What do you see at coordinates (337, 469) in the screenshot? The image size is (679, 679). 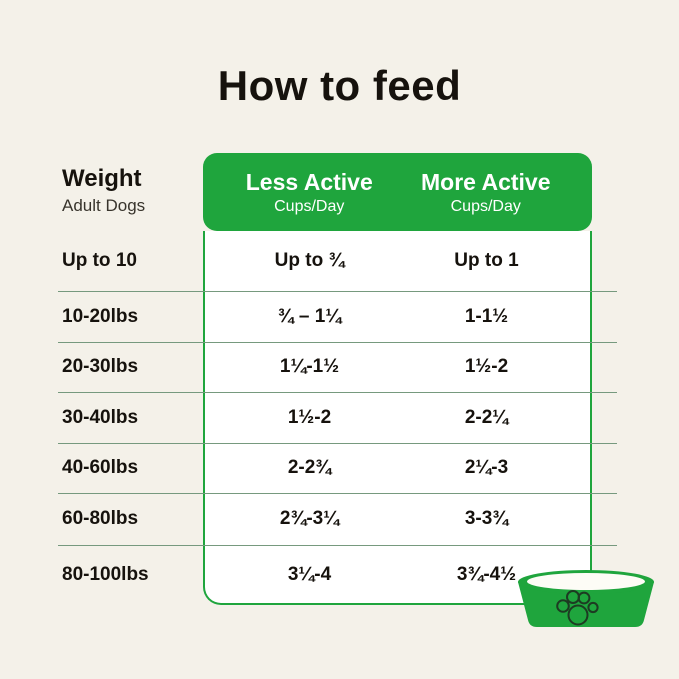 I see `table-row: 40-60lbs 2-2¾ 2¼-3` at bounding box center [337, 469].